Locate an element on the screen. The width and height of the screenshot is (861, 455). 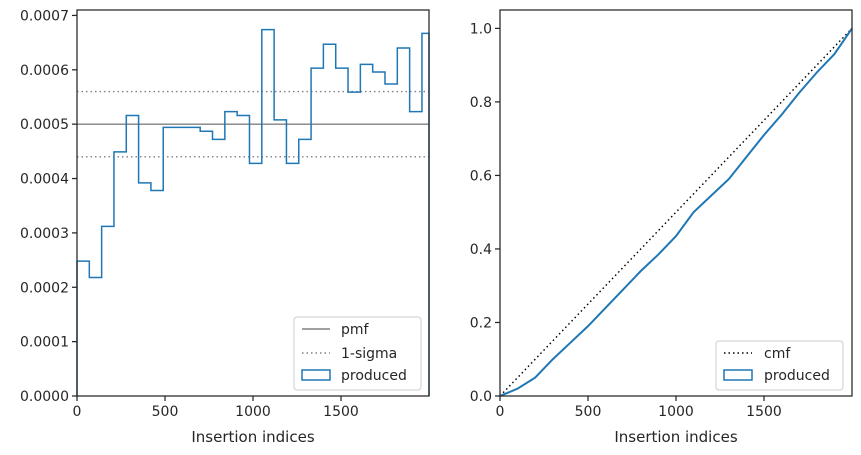
legend-1-sigma-label: 1-sigma is located at coordinates (369, 354).